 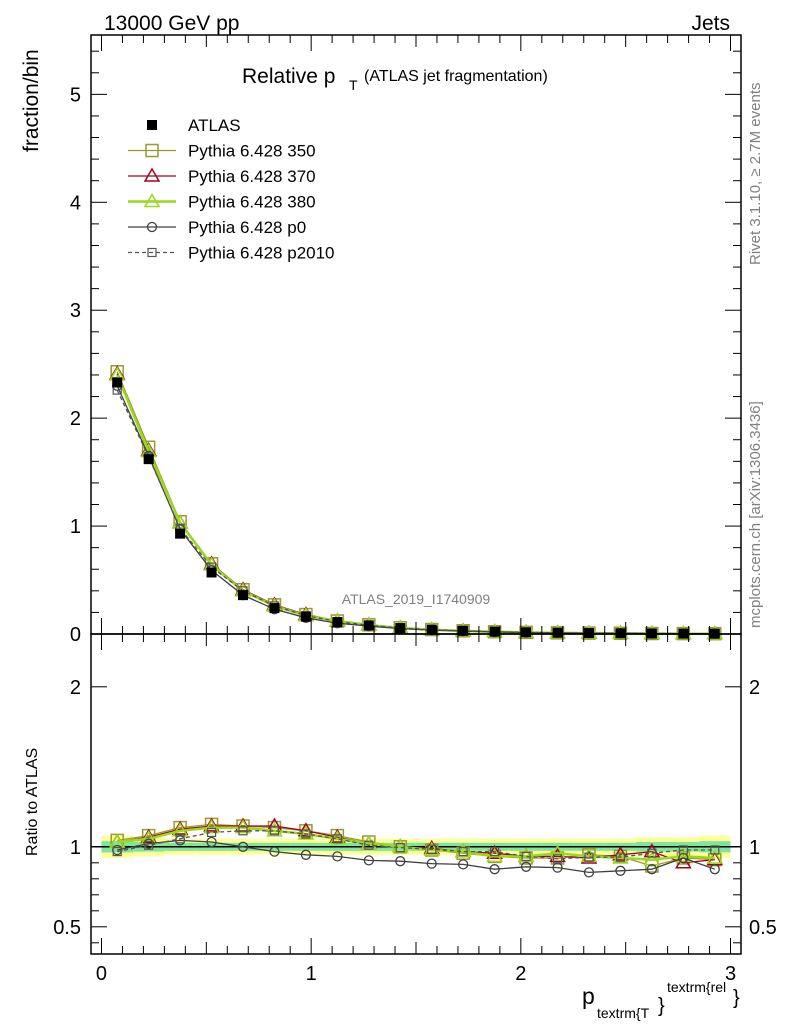 I want to click on ratio-line-pythia-6-428-p2010, so click(x=416, y=845).